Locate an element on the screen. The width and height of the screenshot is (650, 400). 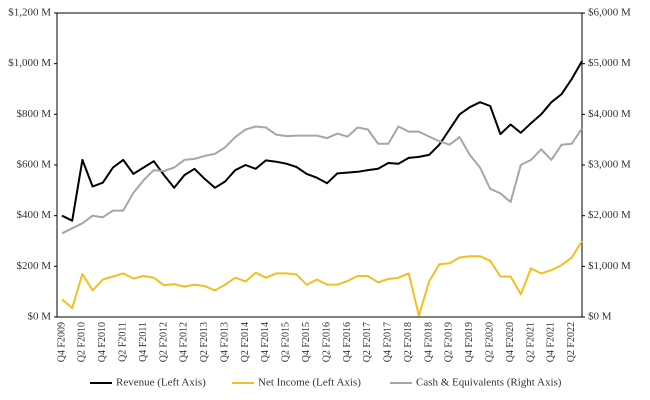
x-tick-label: Q4 F2013 is located at coordinates (224, 342).